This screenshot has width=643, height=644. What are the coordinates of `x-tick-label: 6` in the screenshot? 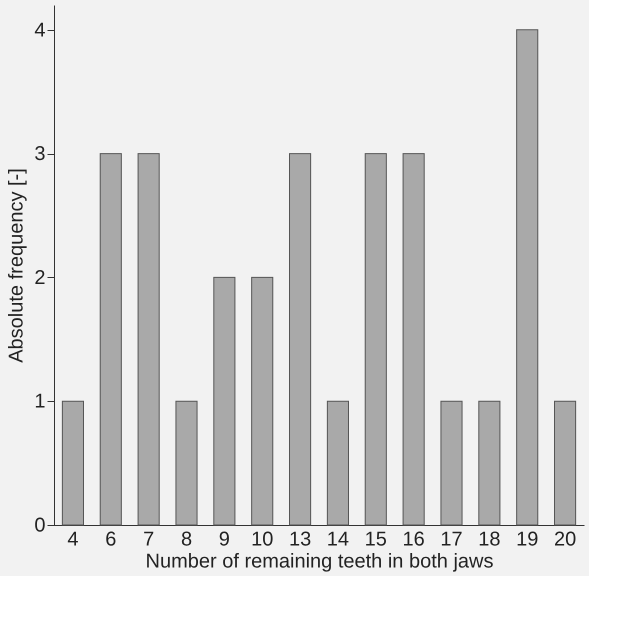 It's located at (110, 539).